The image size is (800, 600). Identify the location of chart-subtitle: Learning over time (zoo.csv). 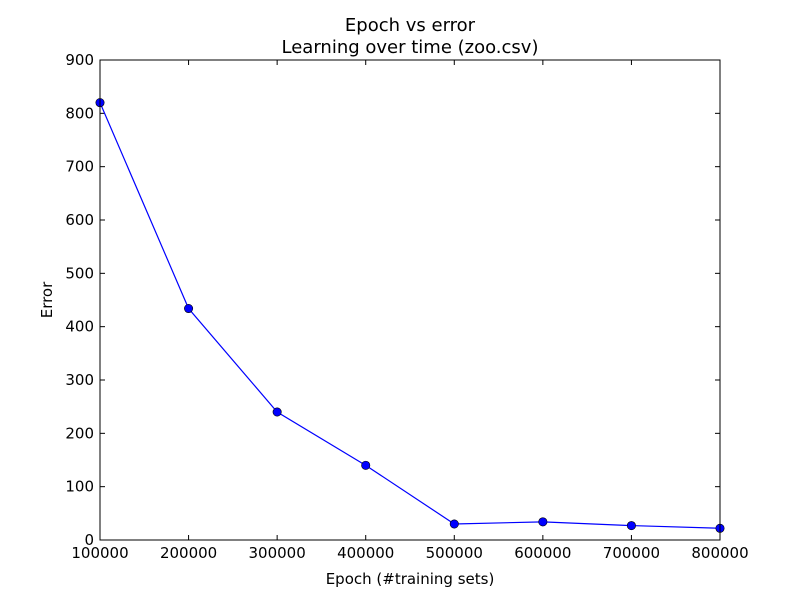
(410, 47).